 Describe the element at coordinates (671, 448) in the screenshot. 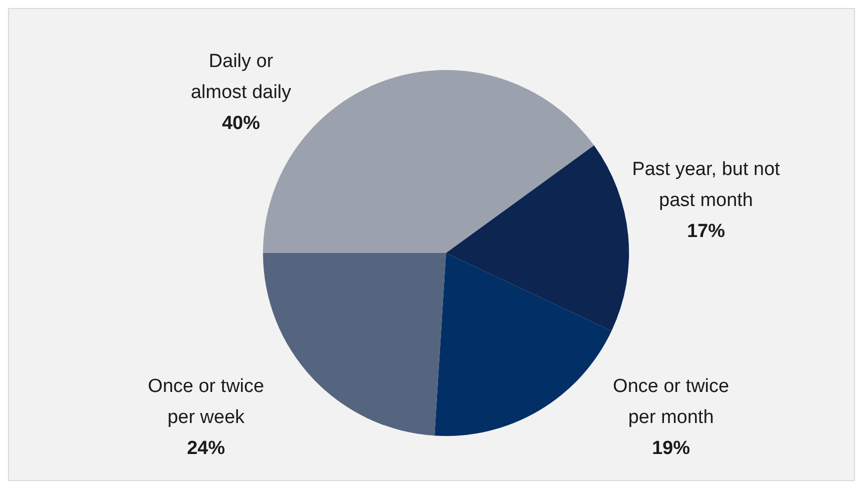

I see `data-label: 19%` at that location.